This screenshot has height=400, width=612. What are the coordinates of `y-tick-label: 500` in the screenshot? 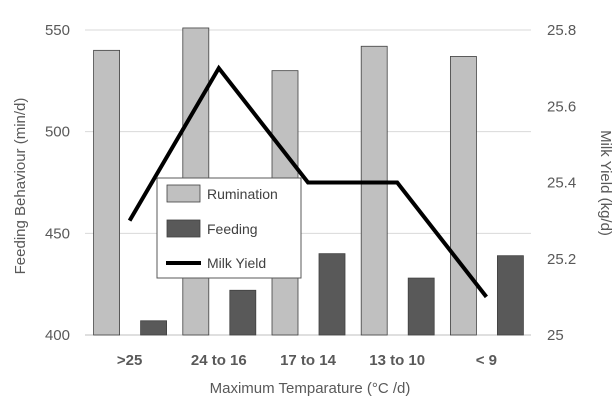 It's located at (57, 132).